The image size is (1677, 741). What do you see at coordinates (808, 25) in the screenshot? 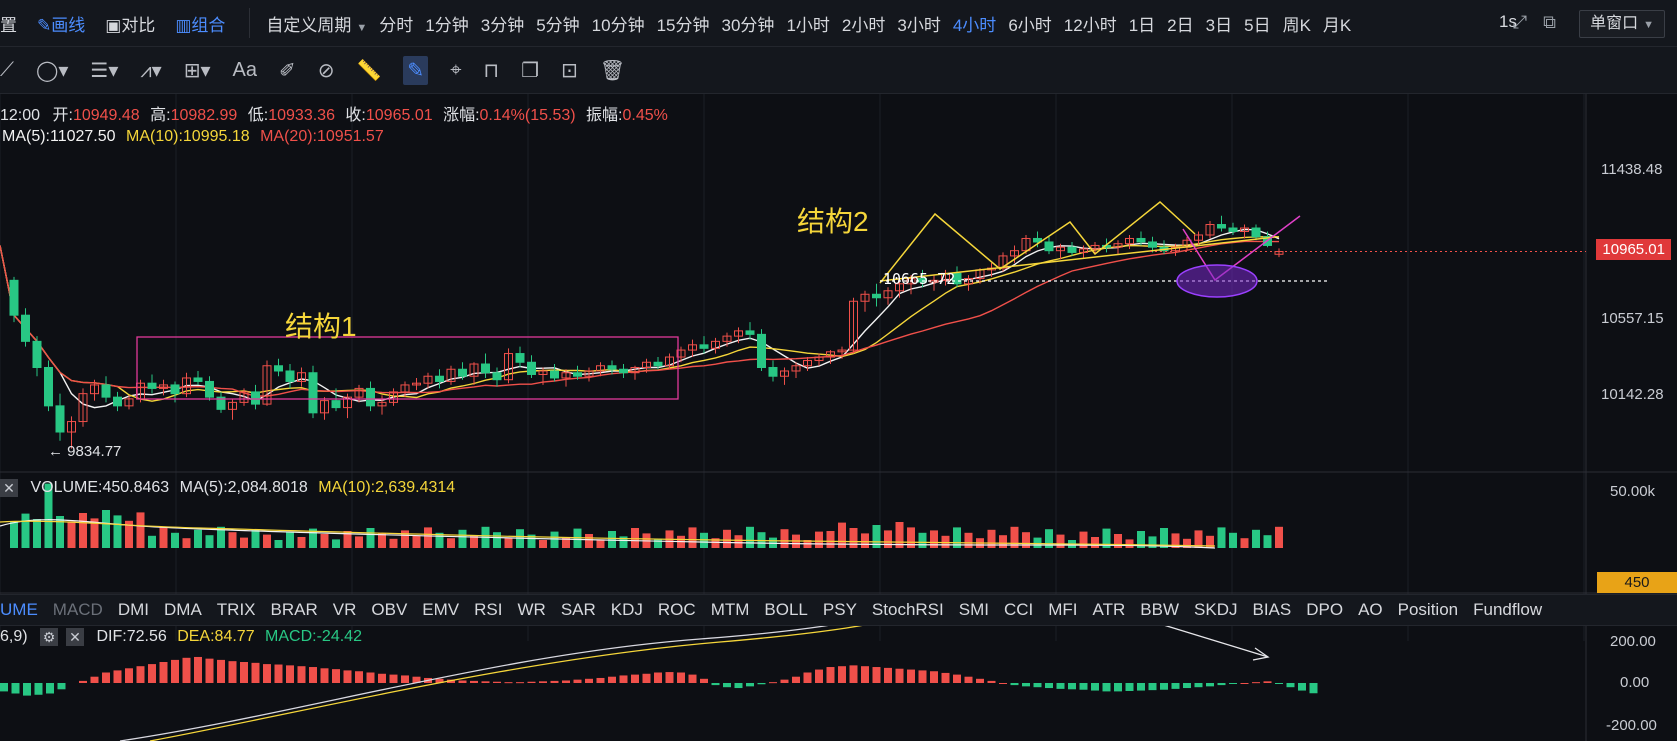
I see `period-7: 1小时` at bounding box center [808, 25].